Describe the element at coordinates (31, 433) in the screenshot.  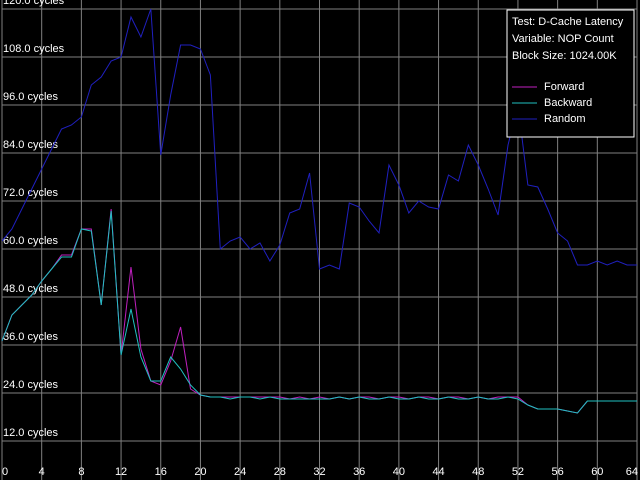
I see `y-tick-label: 12.0 cycles` at that location.